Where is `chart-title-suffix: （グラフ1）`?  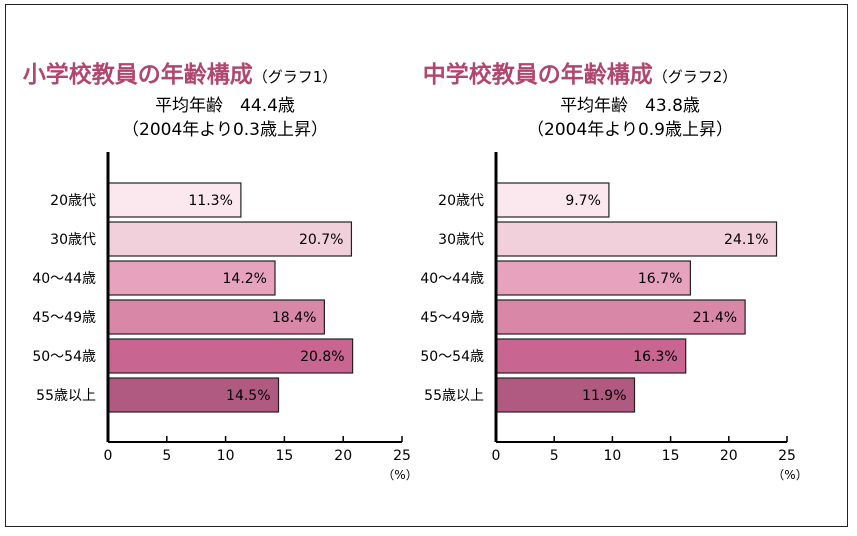 chart-title-suffix: （グラフ1） is located at coordinates (295, 77).